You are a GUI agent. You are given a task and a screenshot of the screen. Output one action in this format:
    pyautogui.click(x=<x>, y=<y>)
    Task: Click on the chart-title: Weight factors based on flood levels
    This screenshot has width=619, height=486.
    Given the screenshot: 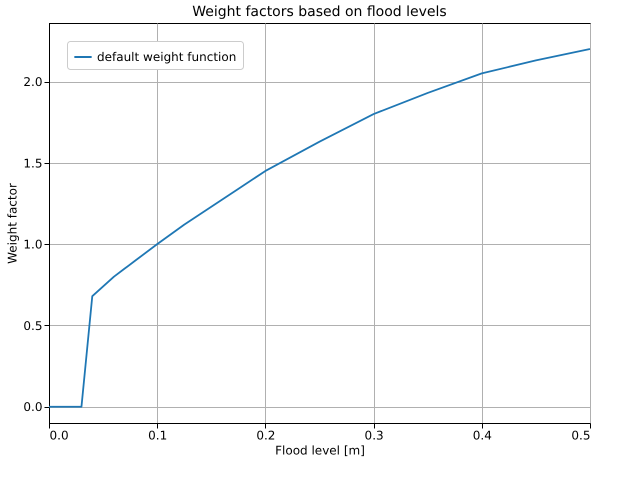 What is the action you would take?
    pyautogui.click(x=319, y=12)
    